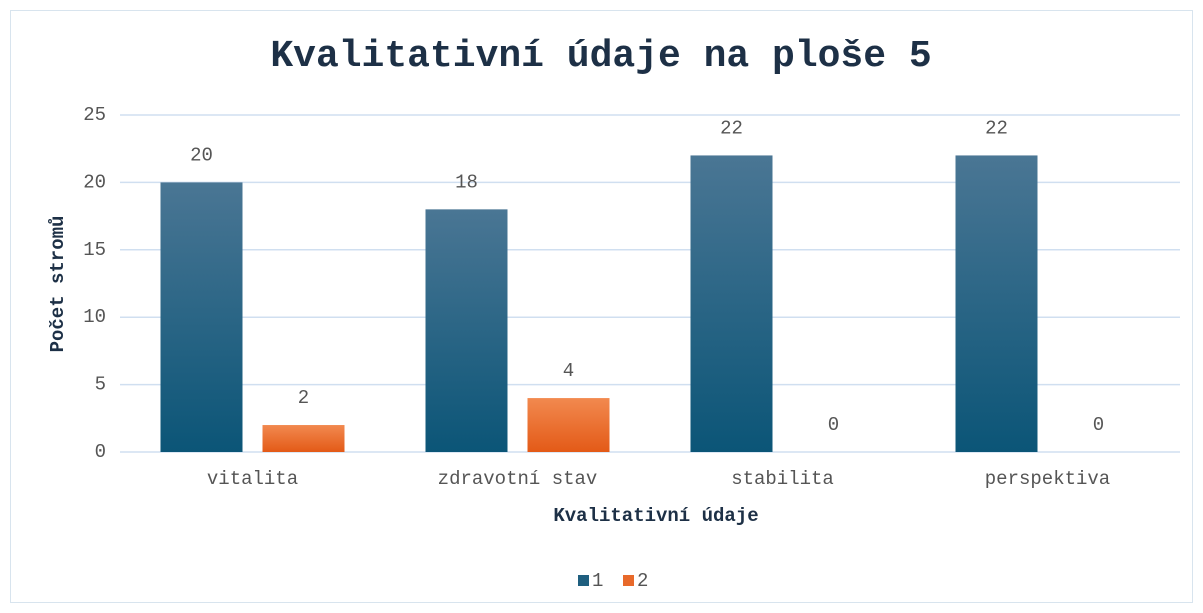 This screenshot has height=613, width=1203. Describe the element at coordinates (94, 317) in the screenshot. I see `y-tick-label: 10` at that location.